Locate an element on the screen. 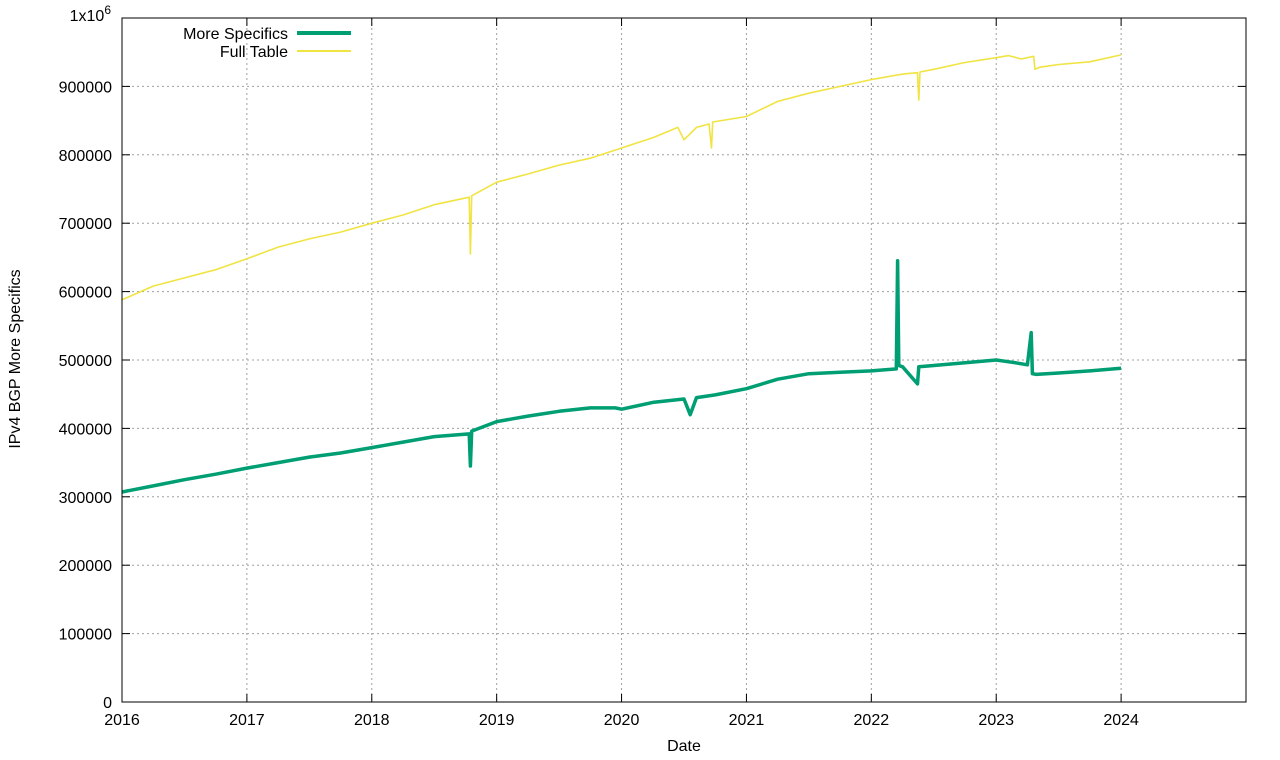 The image size is (1280, 760). x-tick-label: 2022 is located at coordinates (872, 720).